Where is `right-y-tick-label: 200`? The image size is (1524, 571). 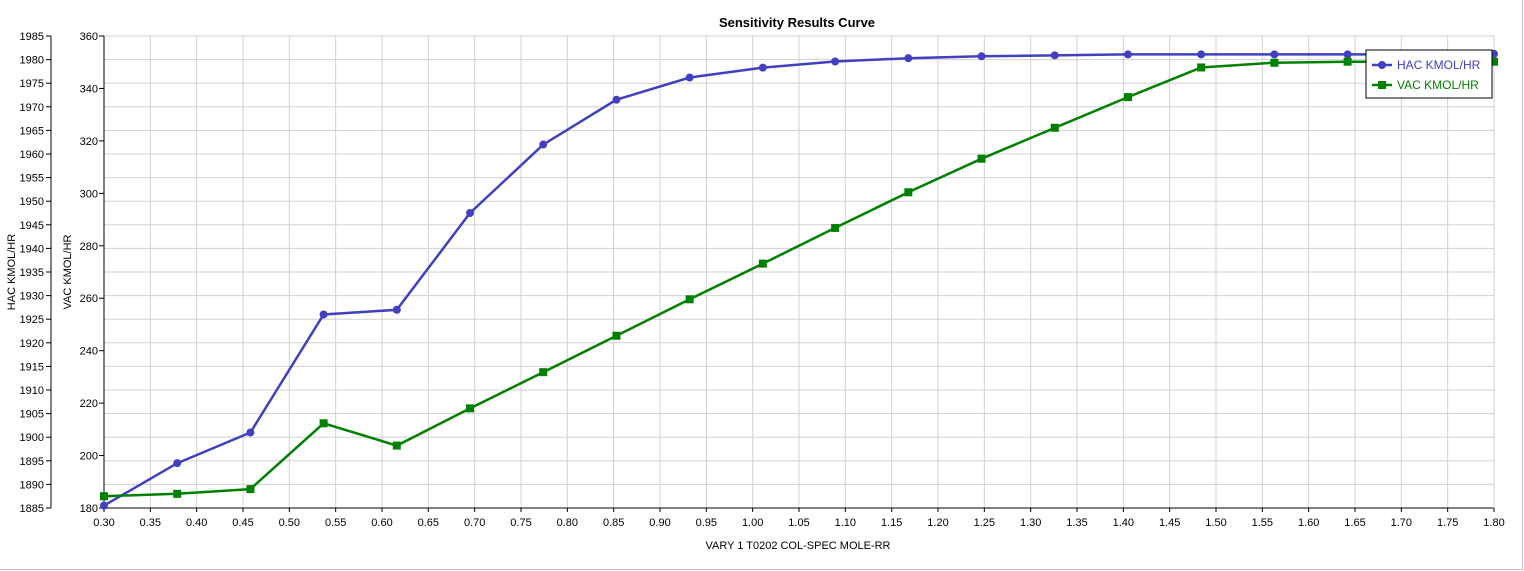 right-y-tick-label: 200 is located at coordinates (89, 457).